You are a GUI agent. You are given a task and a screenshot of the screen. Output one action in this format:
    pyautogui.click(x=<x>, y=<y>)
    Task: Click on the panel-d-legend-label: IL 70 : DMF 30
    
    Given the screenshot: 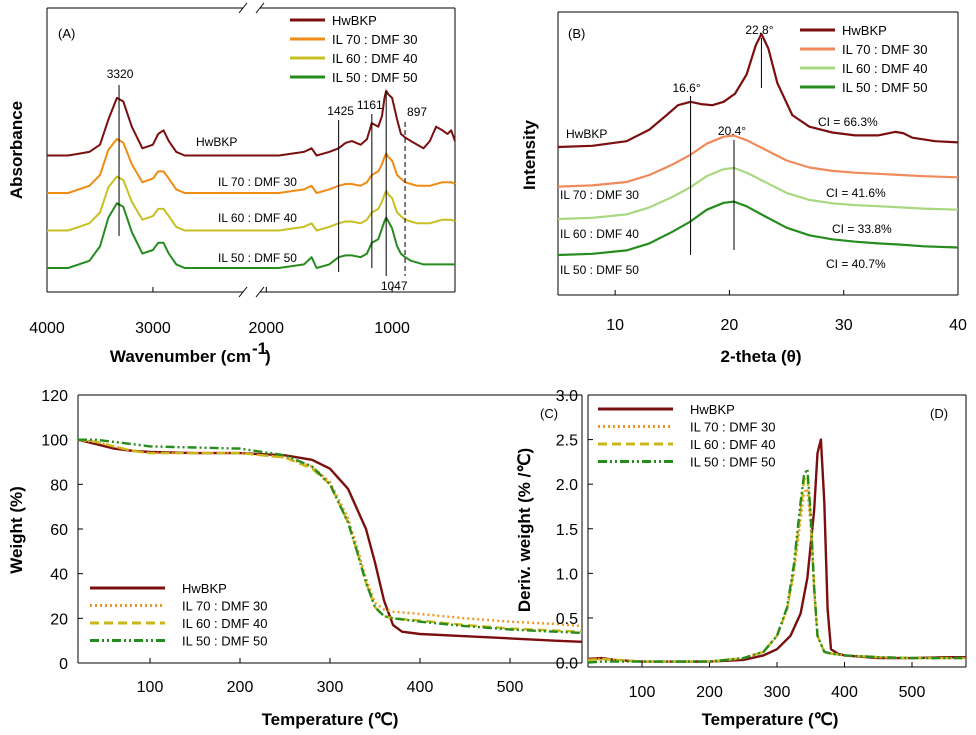 What is the action you would take?
    pyautogui.click(x=733, y=427)
    